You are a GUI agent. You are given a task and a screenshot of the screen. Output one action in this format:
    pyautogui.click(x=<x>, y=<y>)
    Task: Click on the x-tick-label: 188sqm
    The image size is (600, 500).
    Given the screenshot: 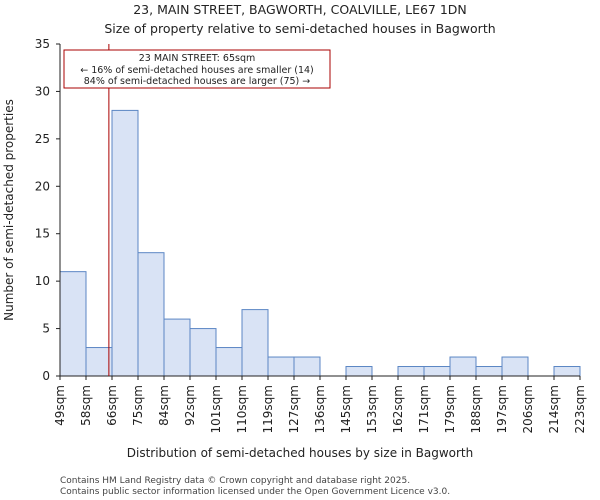 What is the action you would take?
    pyautogui.click(x=476, y=409)
    